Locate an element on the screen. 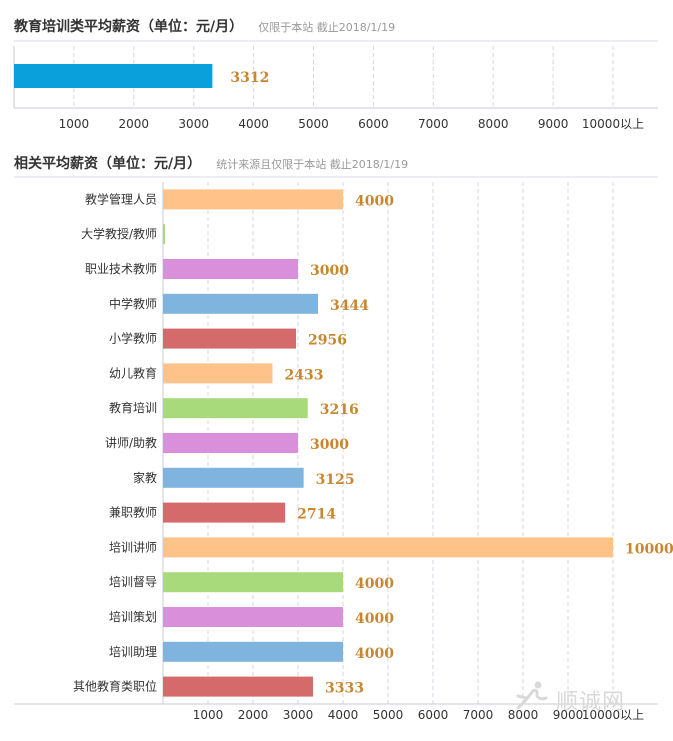  chart2-value-label: 3216 is located at coordinates (339, 410).